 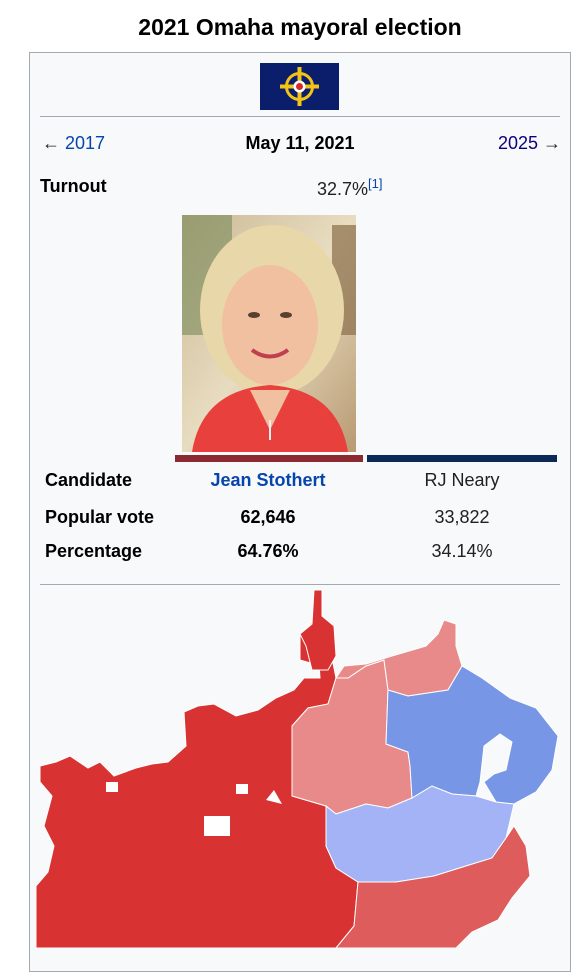 What do you see at coordinates (268, 517) in the screenshot?
I see `votes-stothert: 62,646` at bounding box center [268, 517].